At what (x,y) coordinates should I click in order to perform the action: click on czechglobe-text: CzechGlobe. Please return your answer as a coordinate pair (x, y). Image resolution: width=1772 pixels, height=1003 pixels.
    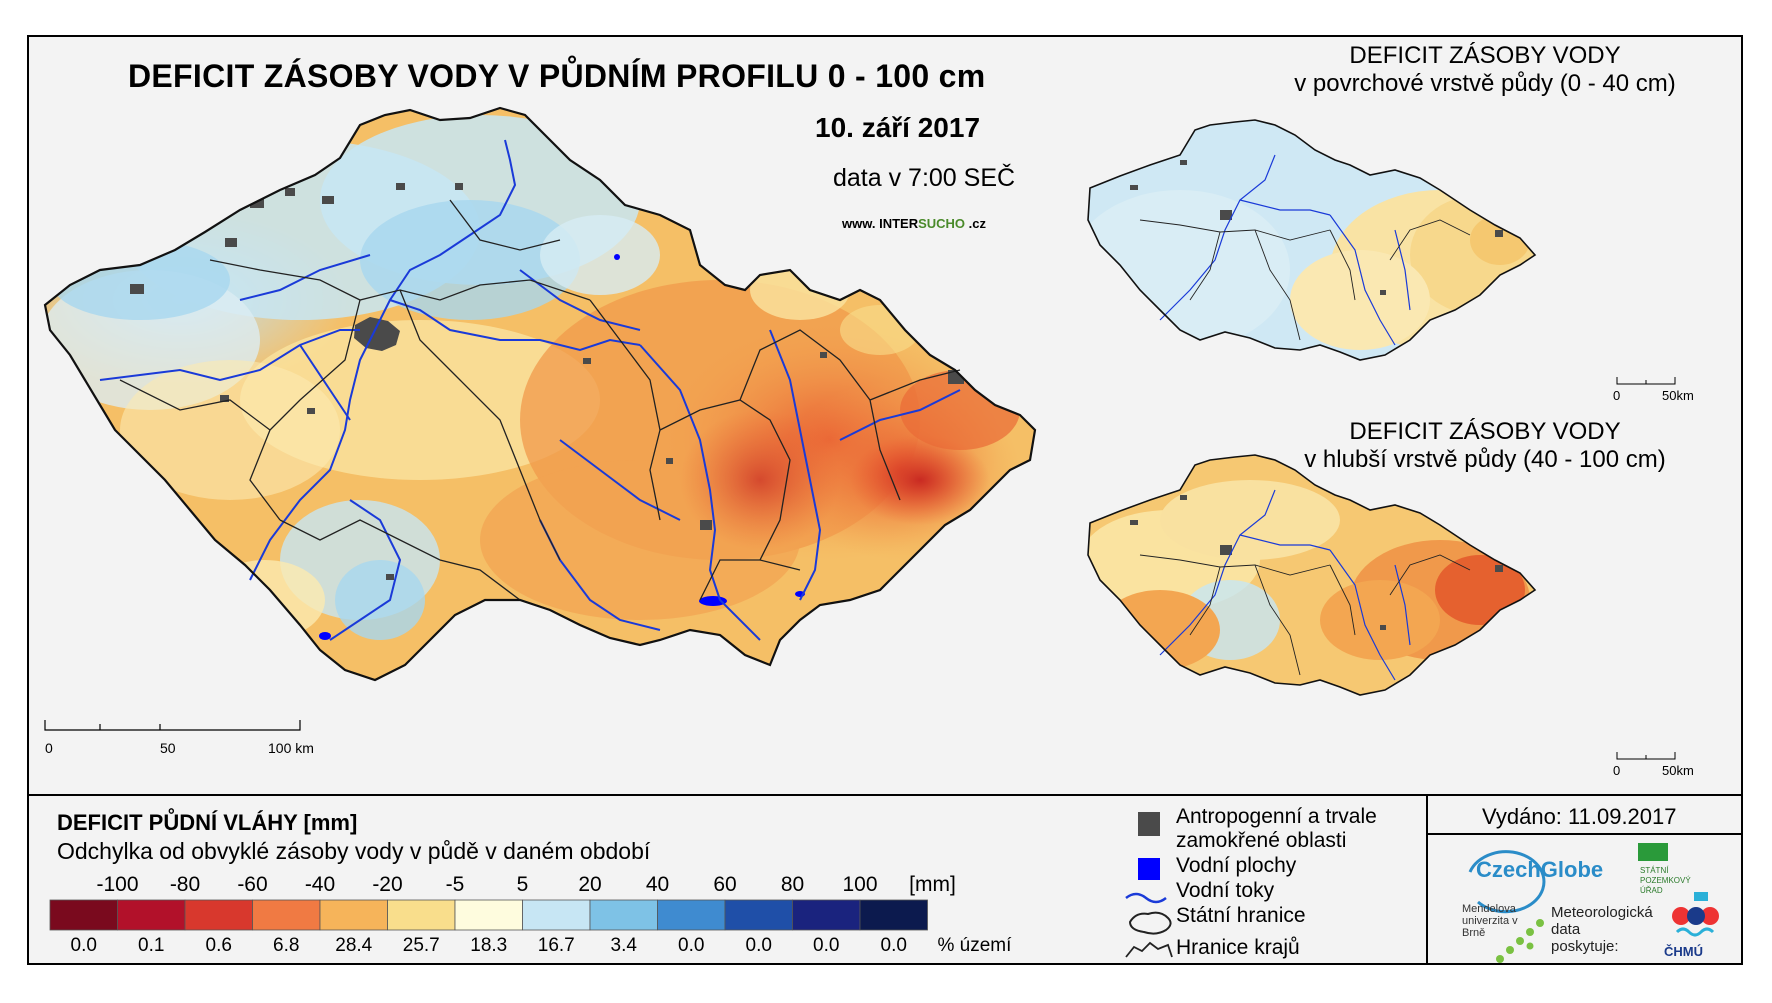
    Looking at the image, I should click on (1540, 869).